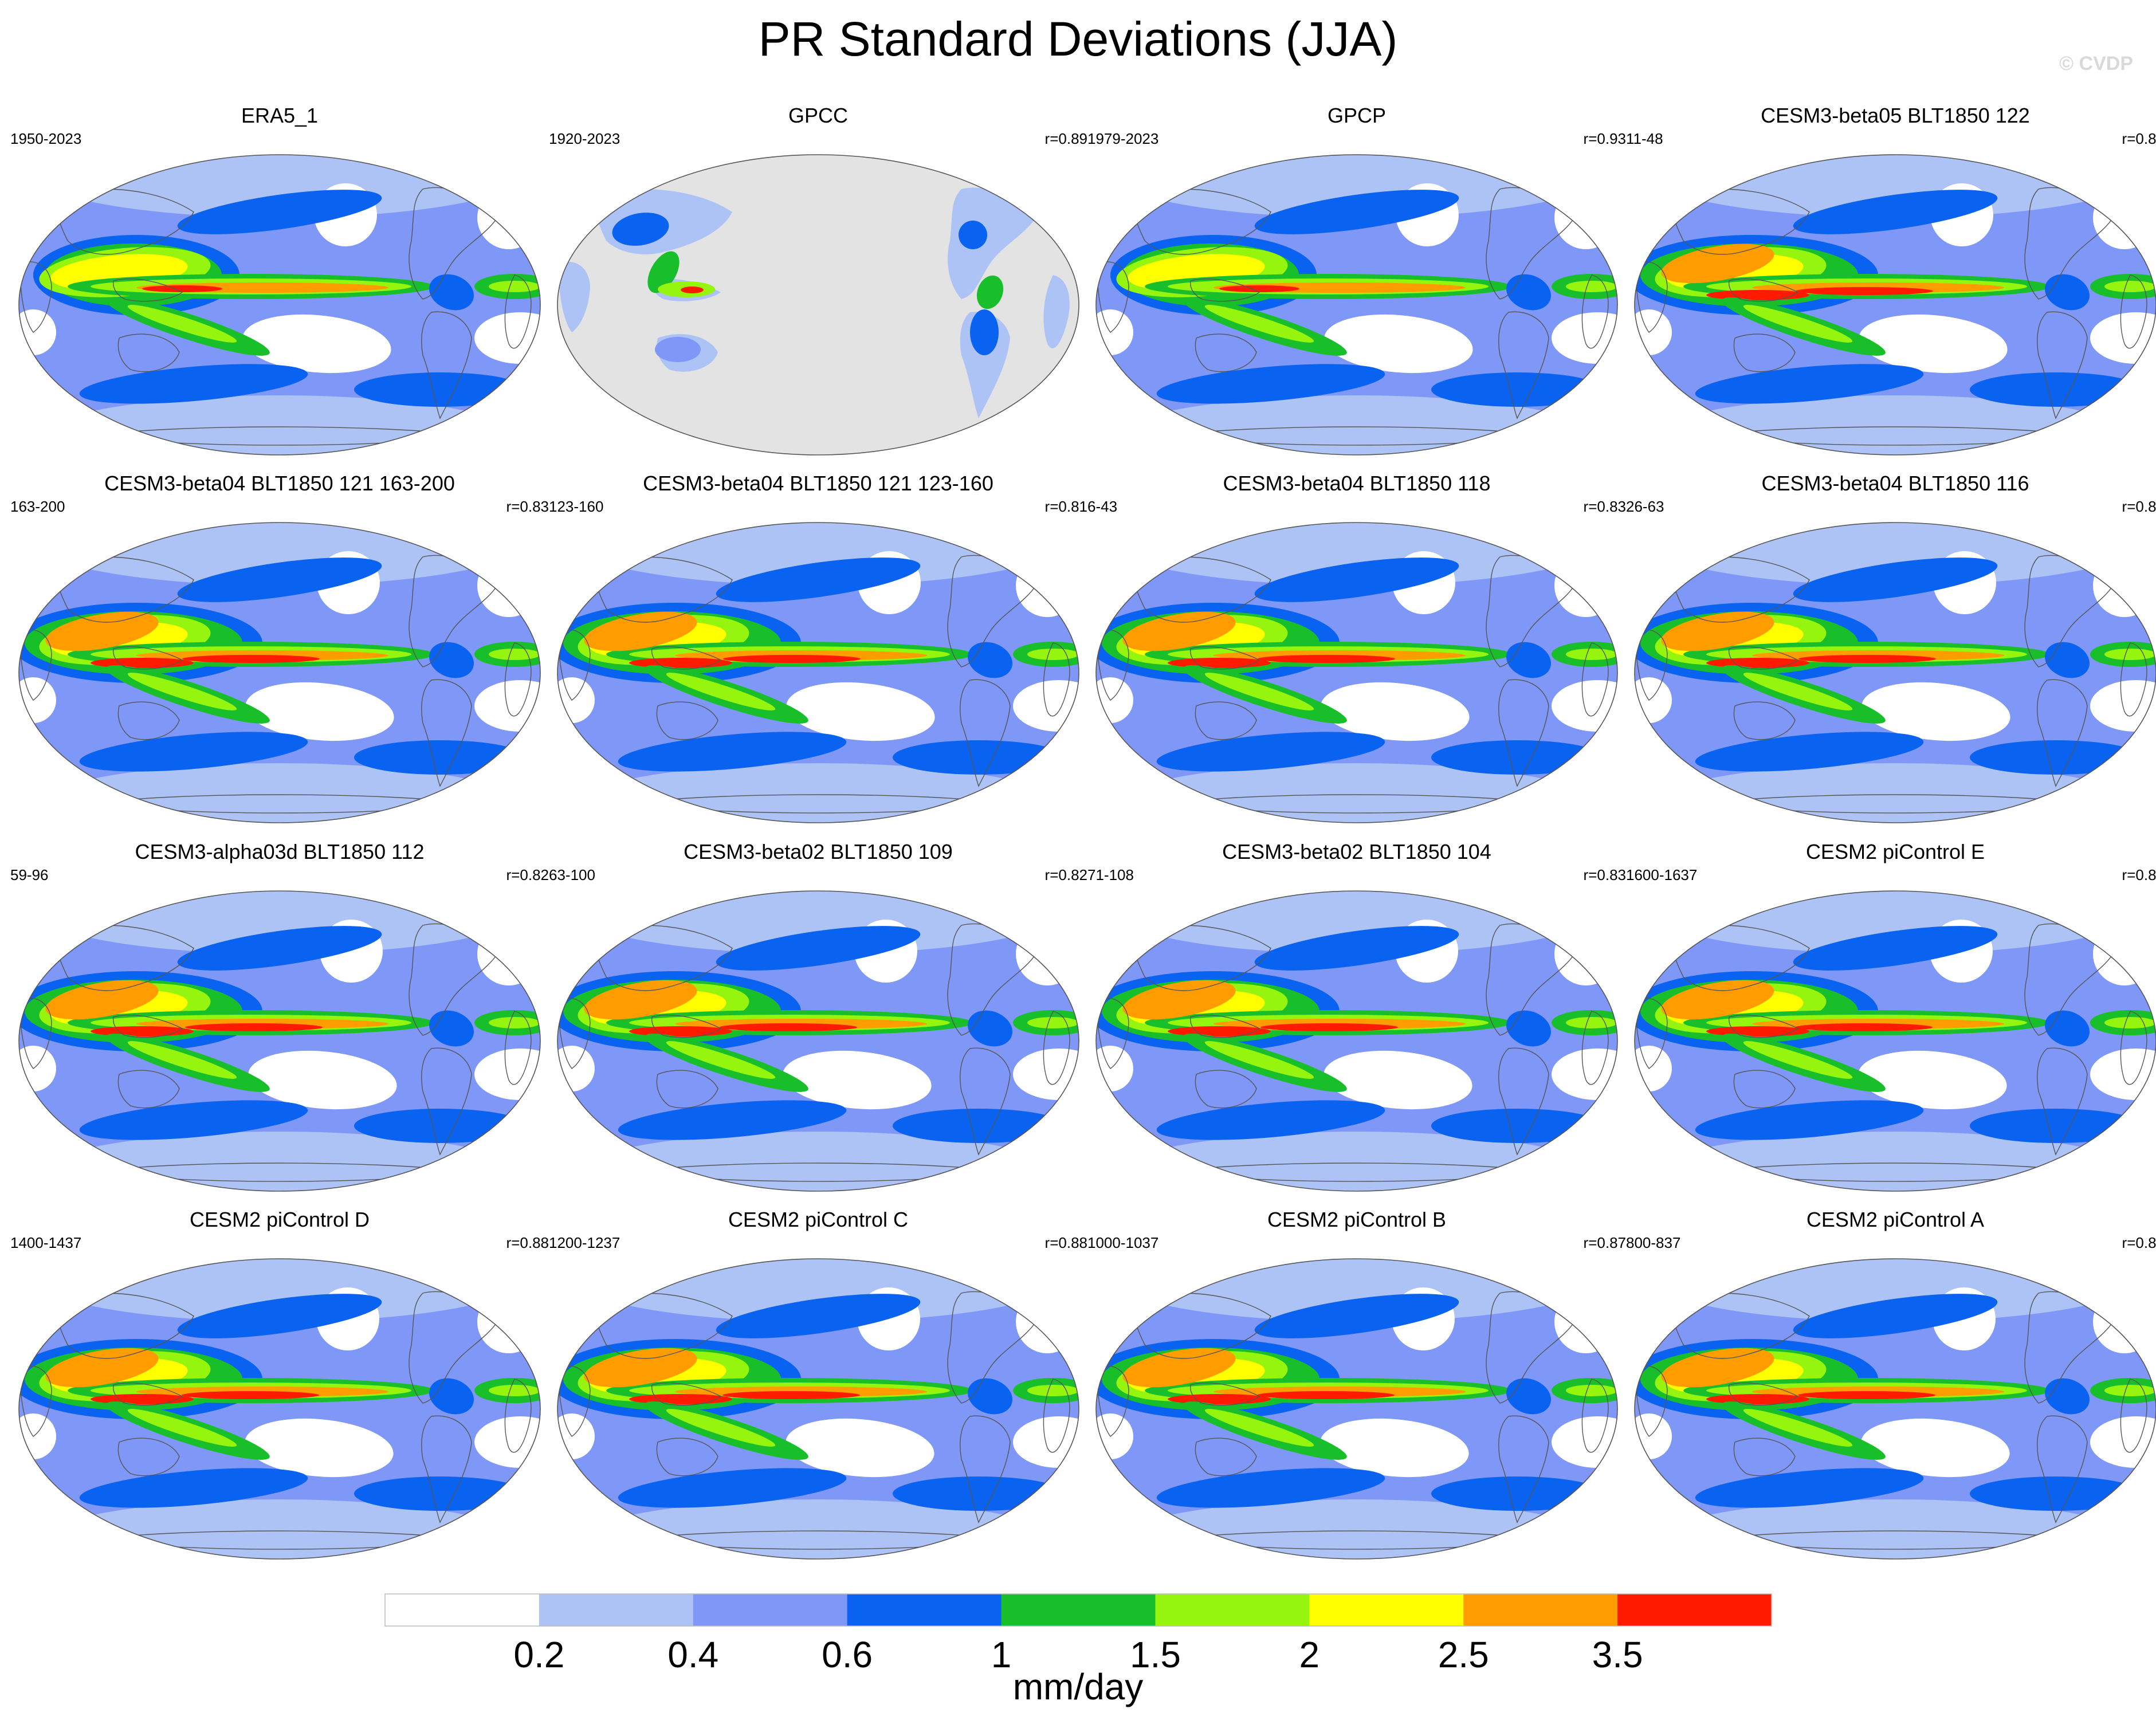  Describe the element at coordinates (1645, 507) in the screenshot. I see `panel-years: 26-63` at that location.